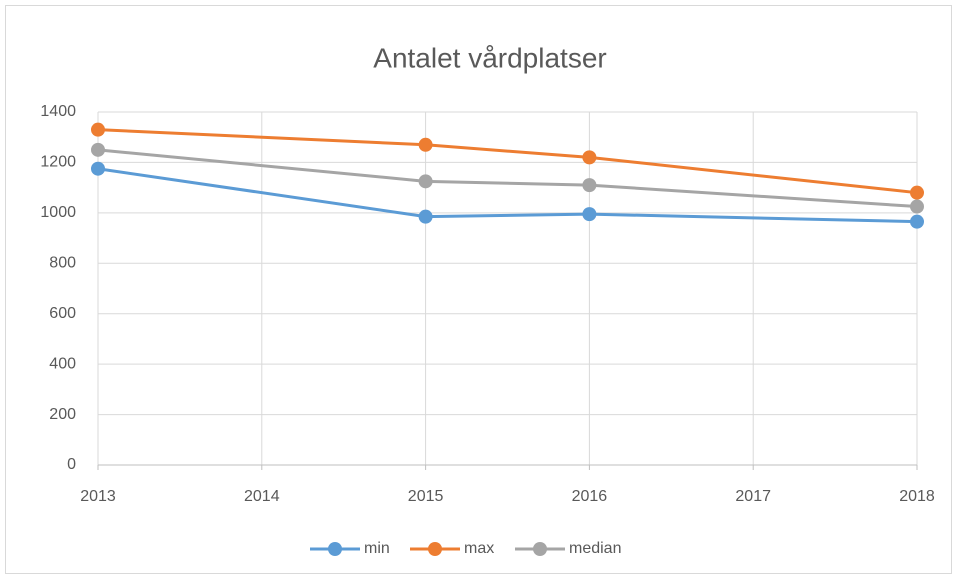  Describe the element at coordinates (590, 496) in the screenshot. I see `x-tick-label: 2016` at that location.